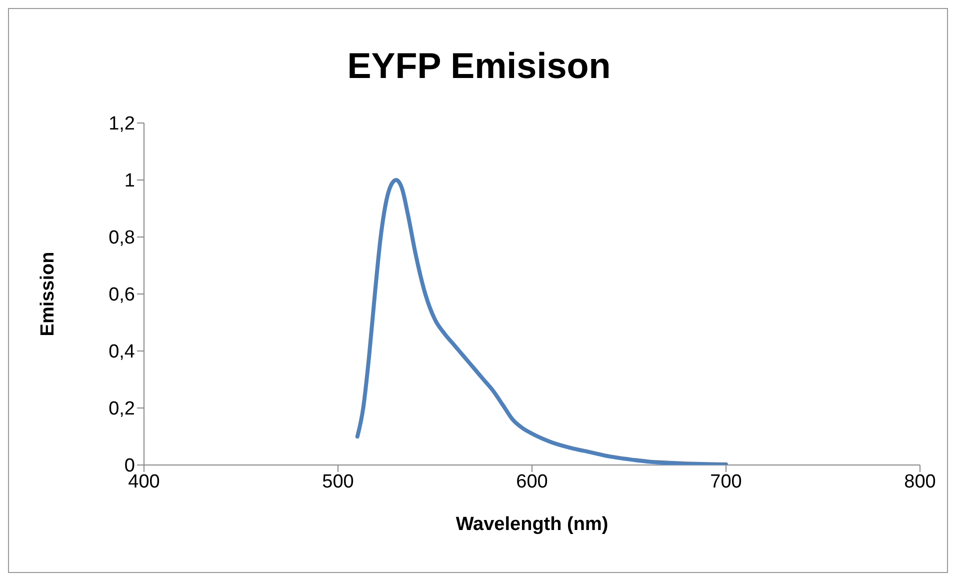  I want to click on y-tick-label: 1,2, so click(121, 124).